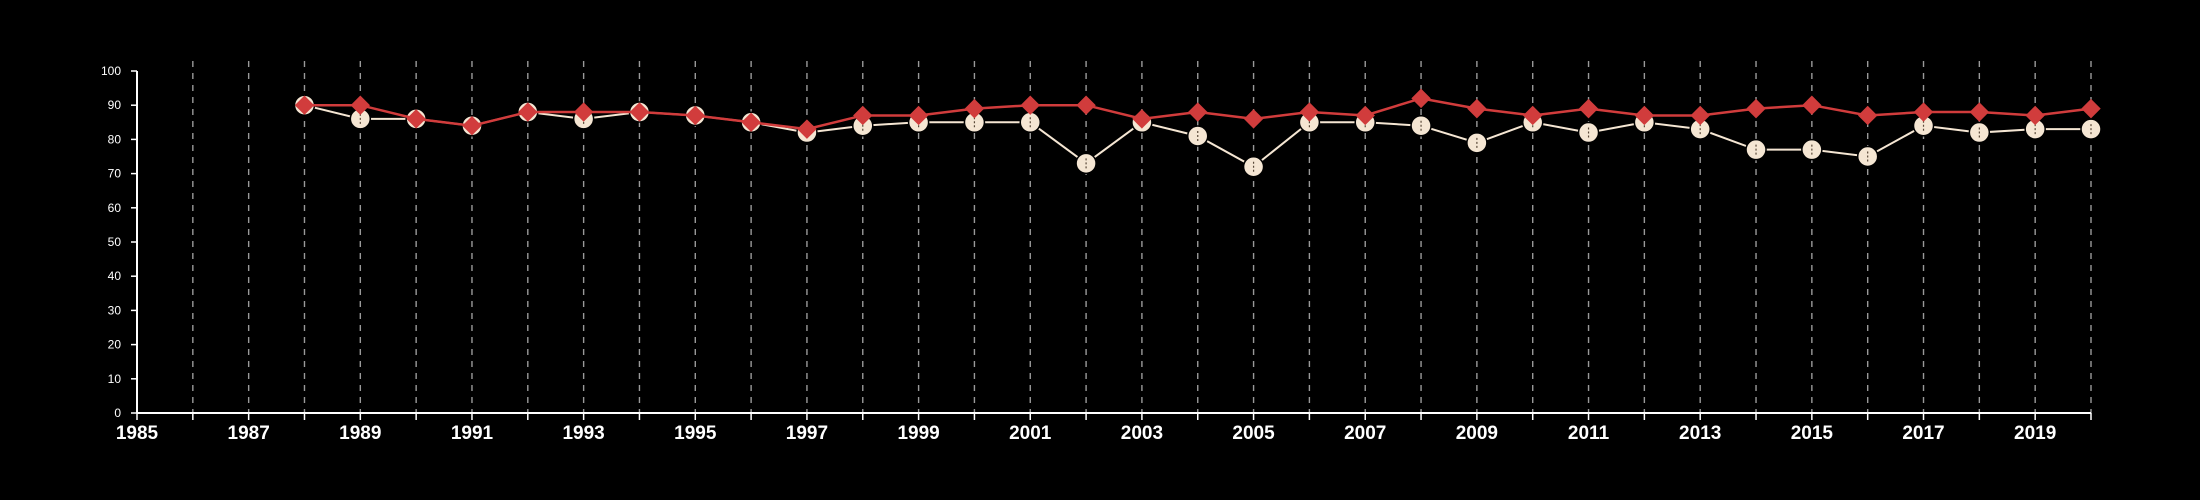 The image size is (2200, 500). What do you see at coordinates (1030, 433) in the screenshot?
I see `x-tick-label: 2001` at bounding box center [1030, 433].